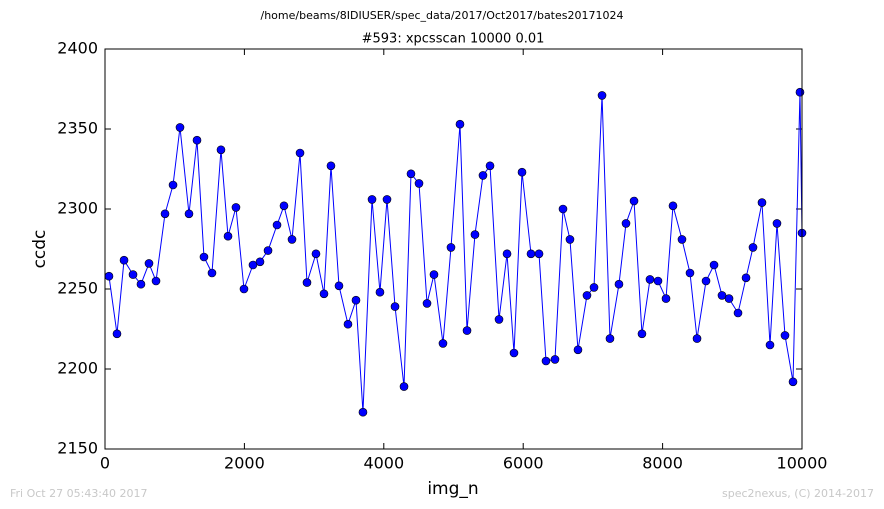  Describe the element at coordinates (79, 493) in the screenshot. I see `footer-left: Fri Oct 27 05:43:40 2017` at that location.